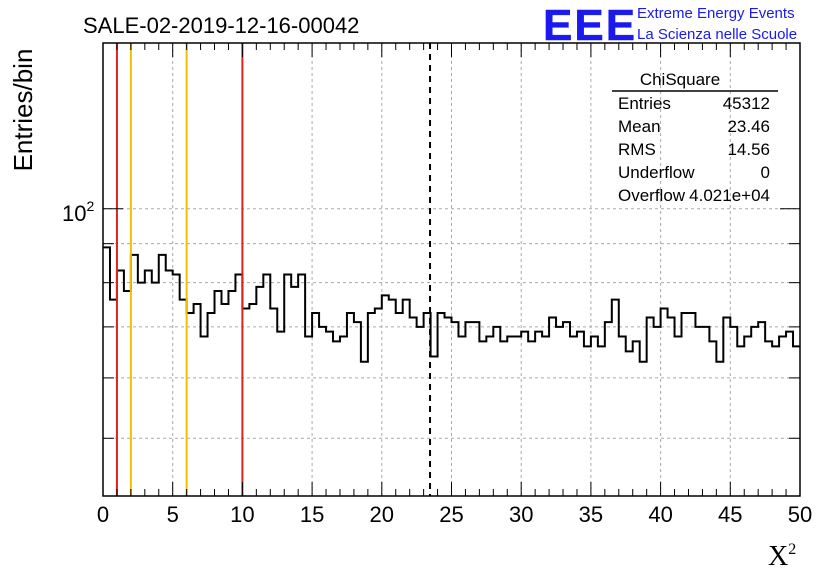 The height and width of the screenshot is (572, 836). What do you see at coordinates (103, 514) in the screenshot?
I see `x-tick-label: 0` at bounding box center [103, 514].